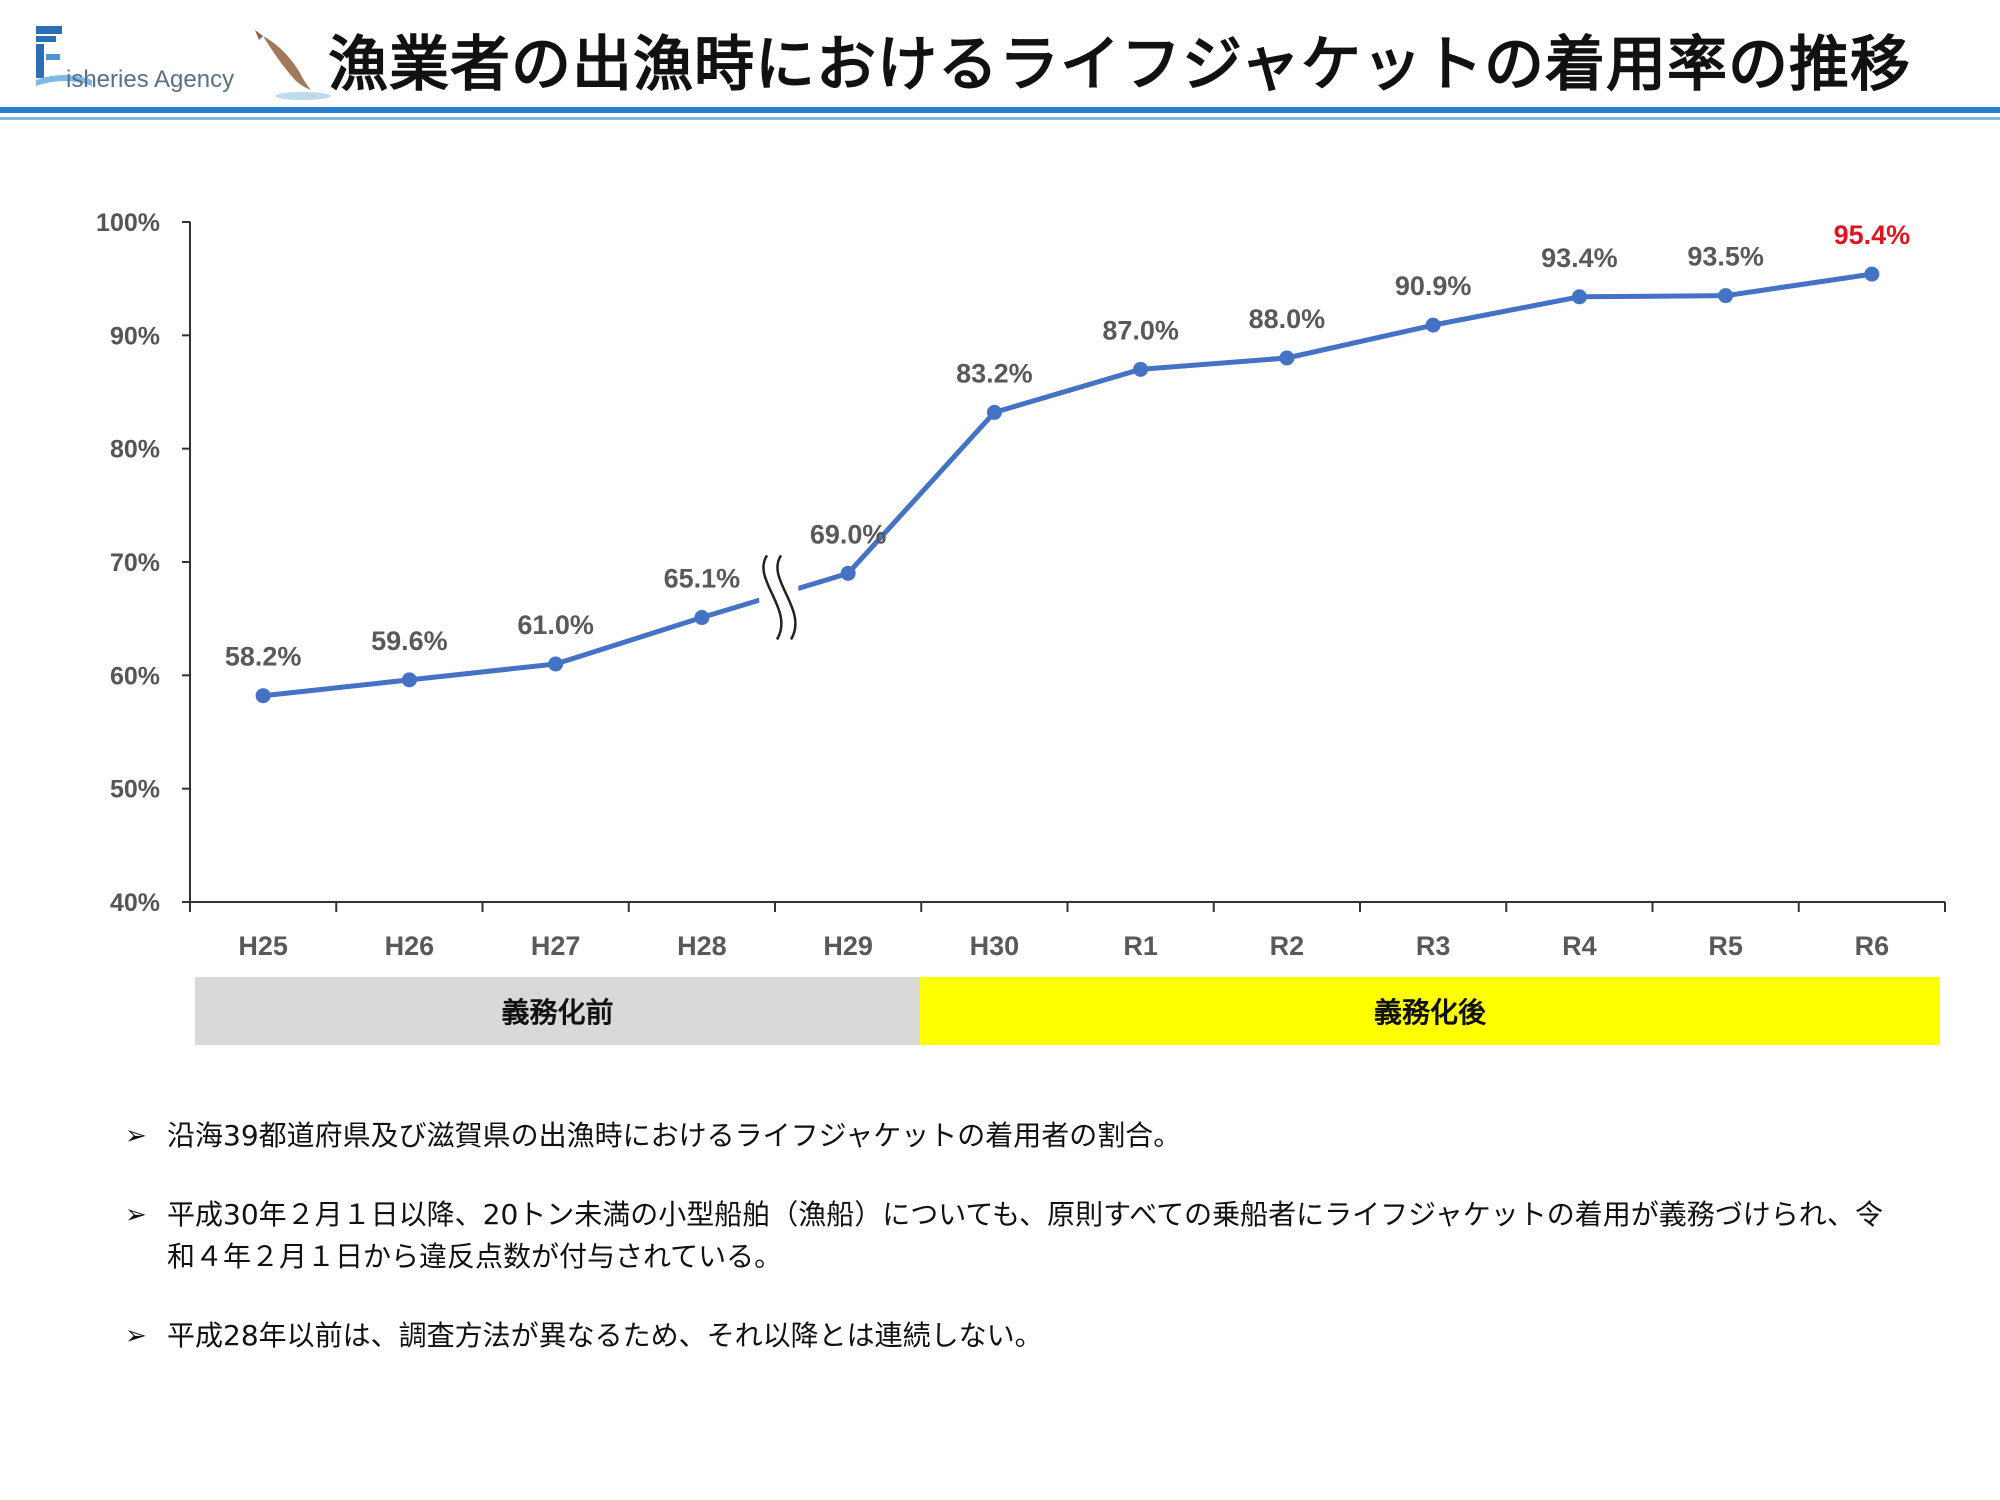 The width and height of the screenshot is (2000, 1500). What do you see at coordinates (995, 946) in the screenshot?
I see `x-tick-label: H30` at bounding box center [995, 946].